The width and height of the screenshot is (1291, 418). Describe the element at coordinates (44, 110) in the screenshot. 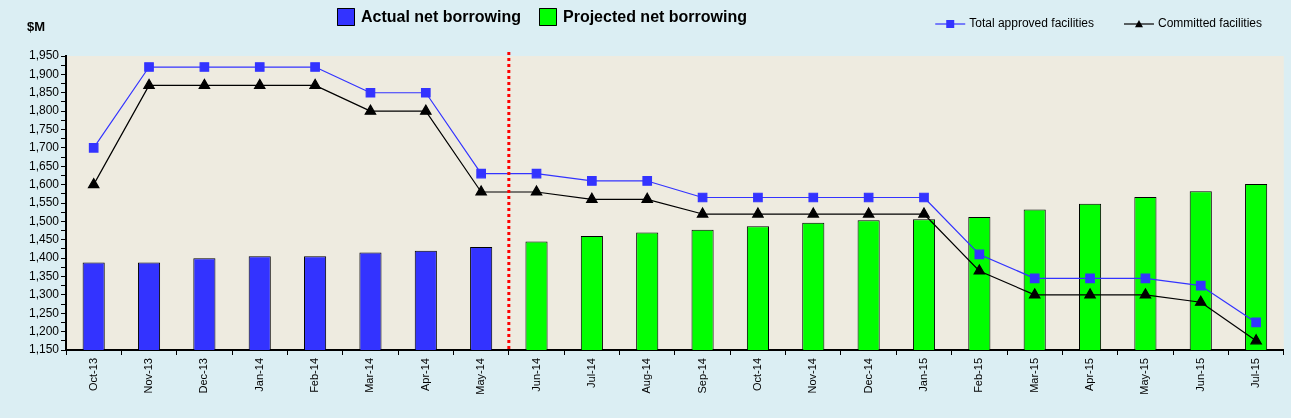

I see `y-tick-label: 1,800` at that location.